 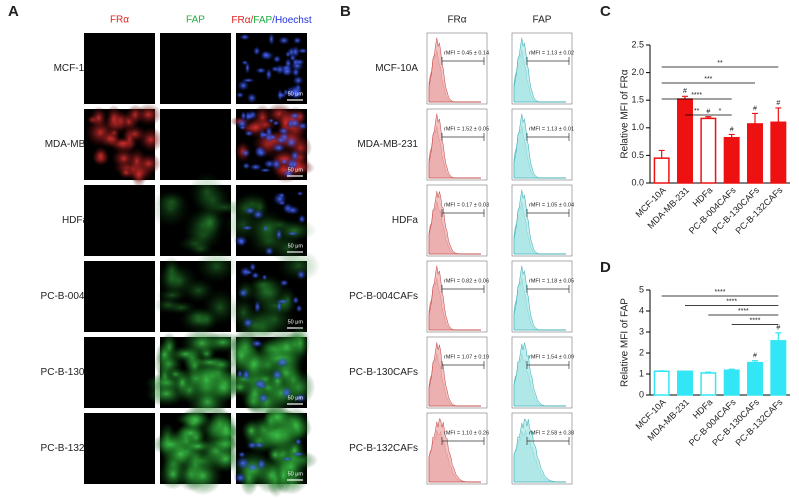 What do you see at coordinates (466, 129) in the screenshot?
I see `rmfi-label: rMFI = 1.52 ± 0.05` at bounding box center [466, 129].